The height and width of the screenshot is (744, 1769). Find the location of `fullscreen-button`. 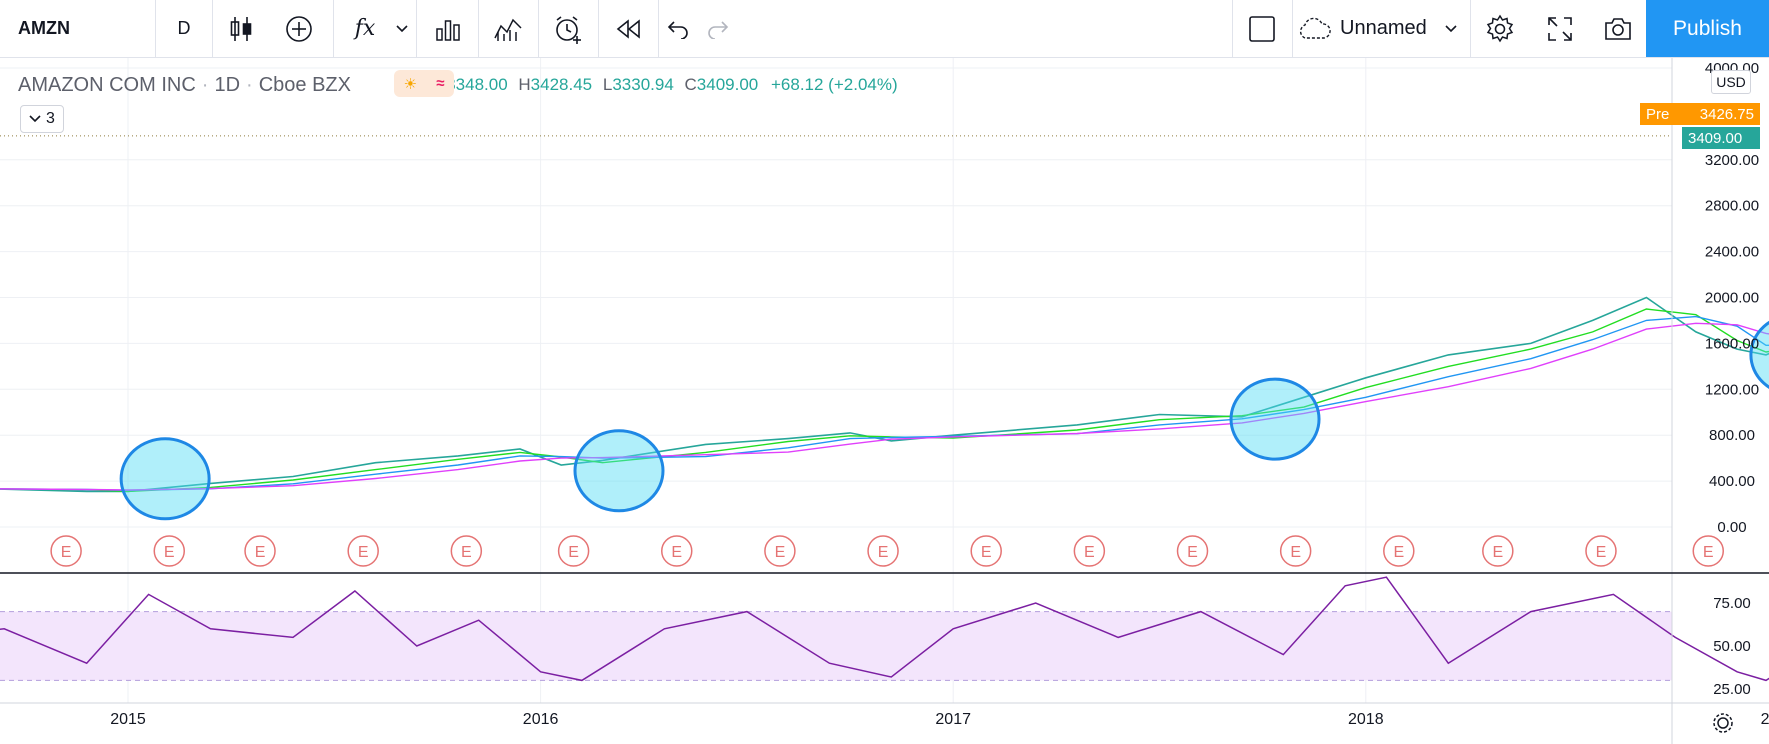

fullscreen-button is located at coordinates (1560, 28).